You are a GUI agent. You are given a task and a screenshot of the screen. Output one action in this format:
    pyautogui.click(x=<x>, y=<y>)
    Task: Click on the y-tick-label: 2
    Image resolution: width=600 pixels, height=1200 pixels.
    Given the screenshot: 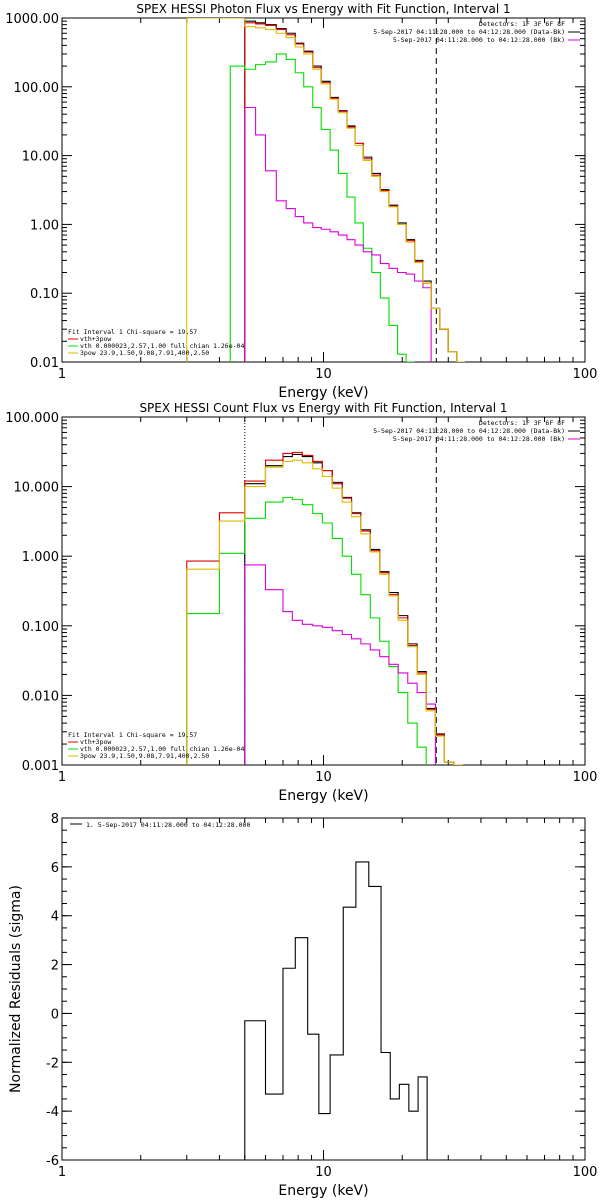 What is the action you would take?
    pyautogui.click(x=55, y=966)
    